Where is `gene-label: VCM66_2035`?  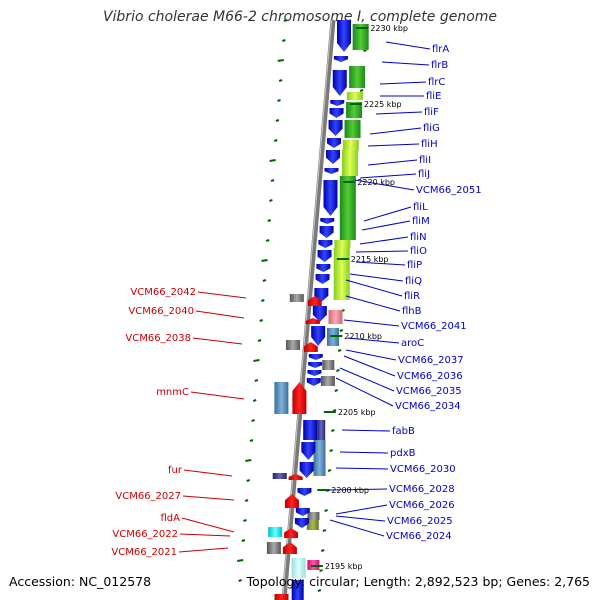 gene-label: VCM66_2035 is located at coordinates (429, 391).